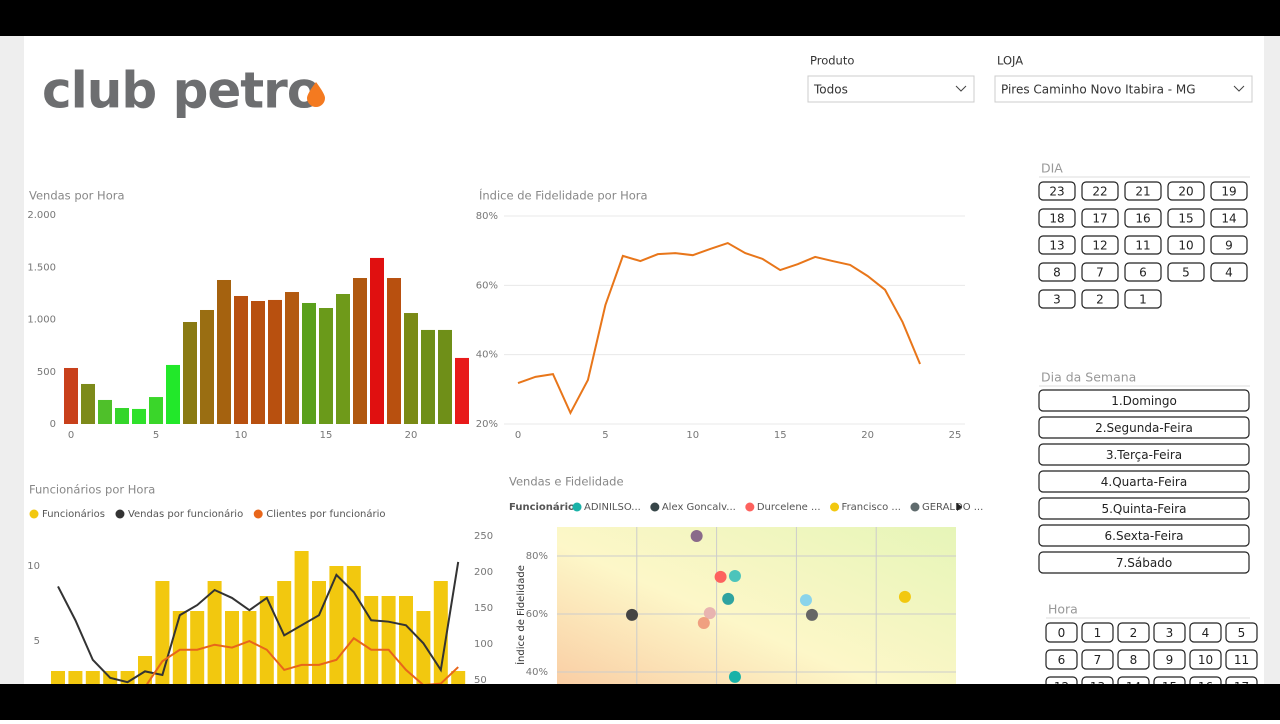 The width and height of the screenshot is (1280, 724). I want to click on slicer-item: 18, so click(1056, 219).